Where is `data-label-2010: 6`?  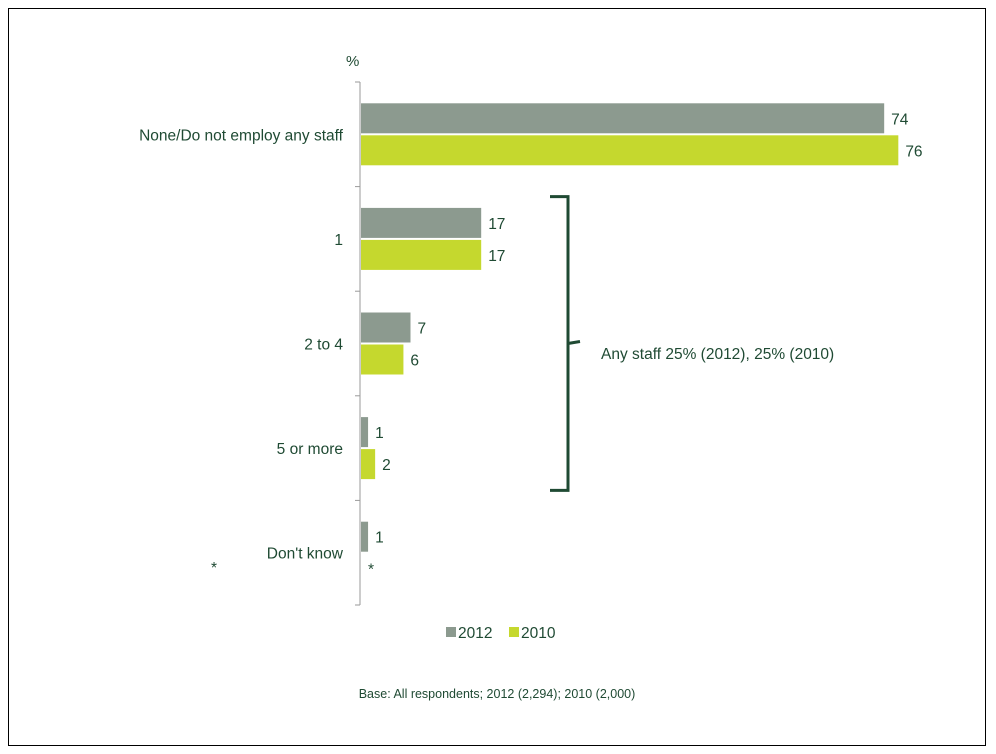 data-label-2010: 6 is located at coordinates (414, 361).